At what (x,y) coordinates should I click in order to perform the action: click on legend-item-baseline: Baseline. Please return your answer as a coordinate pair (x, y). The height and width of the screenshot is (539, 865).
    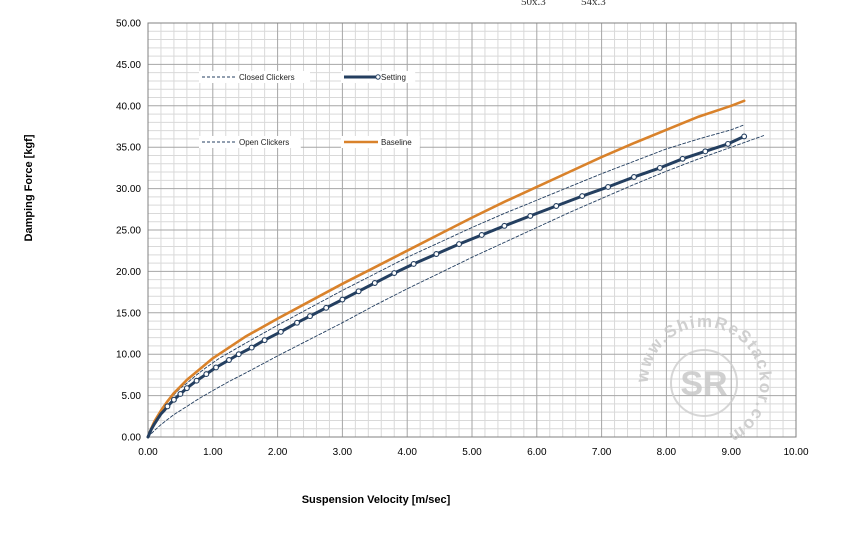
    Looking at the image, I should click on (380, 142).